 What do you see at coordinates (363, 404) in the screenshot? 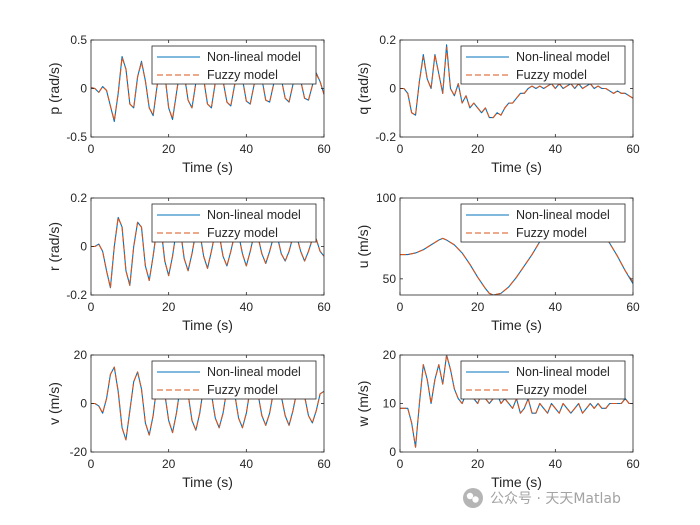
I see `y-axis-label: w (m/s)` at bounding box center [363, 404].